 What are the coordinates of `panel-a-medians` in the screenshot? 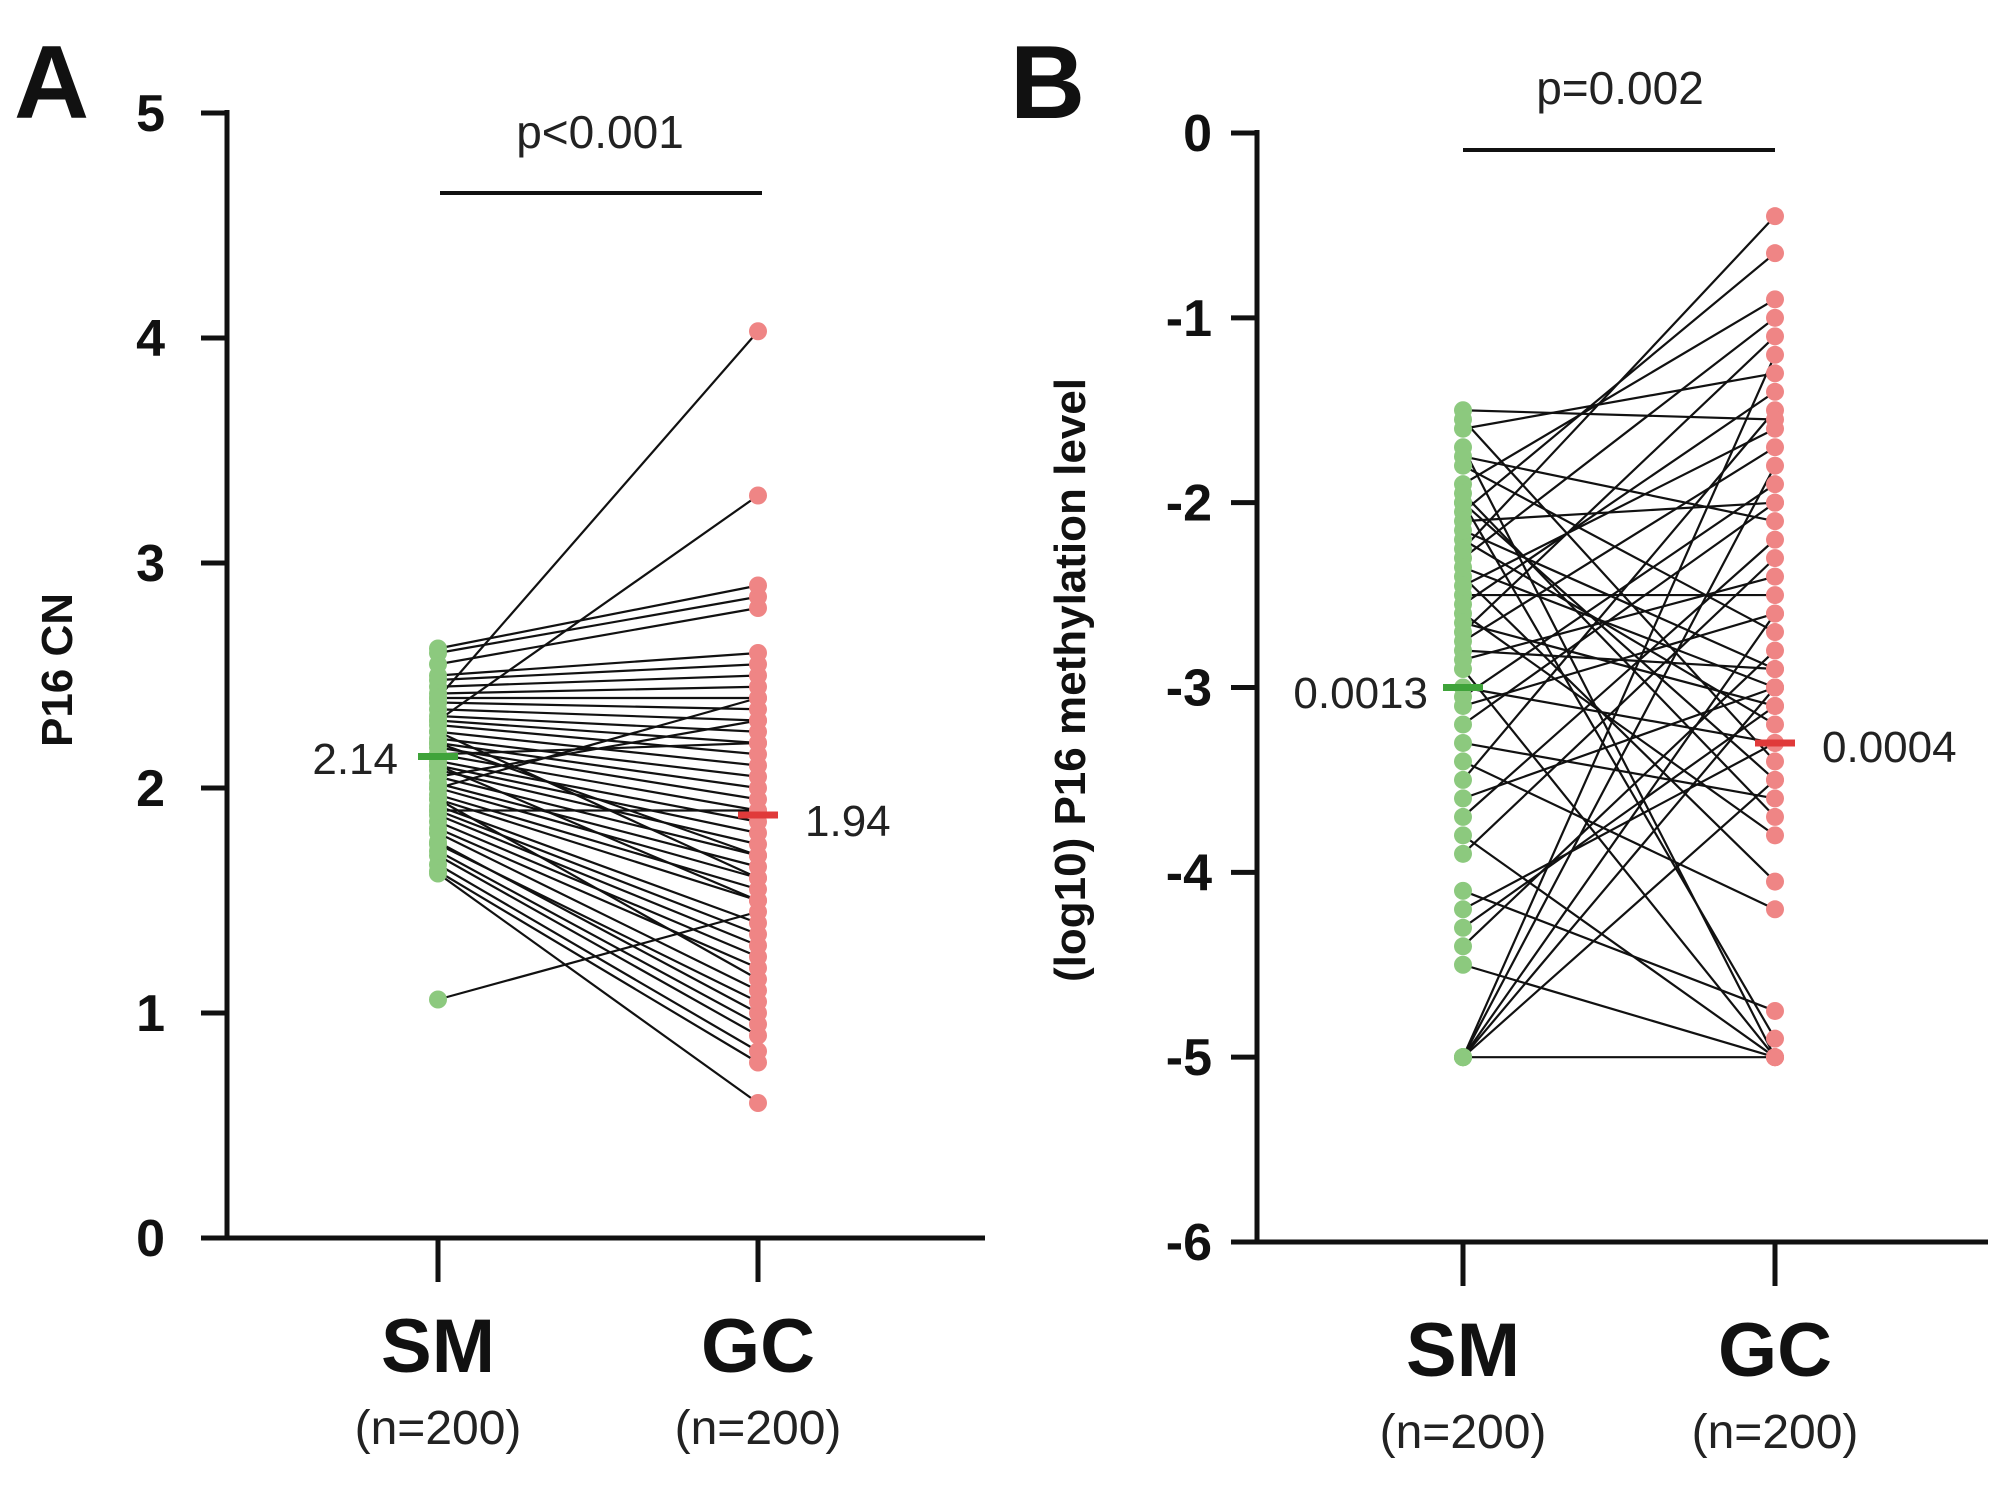 It's located at (598, 786).